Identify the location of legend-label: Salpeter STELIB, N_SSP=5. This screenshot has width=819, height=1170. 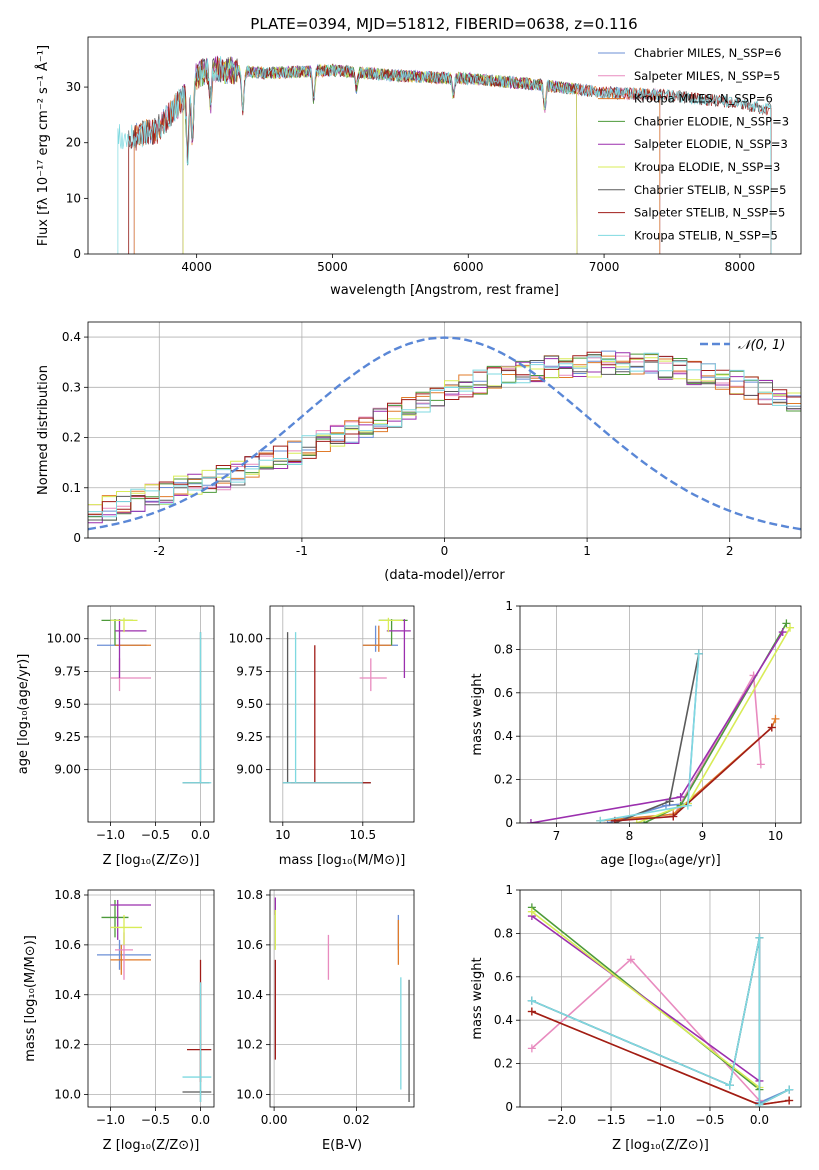
(709, 213).